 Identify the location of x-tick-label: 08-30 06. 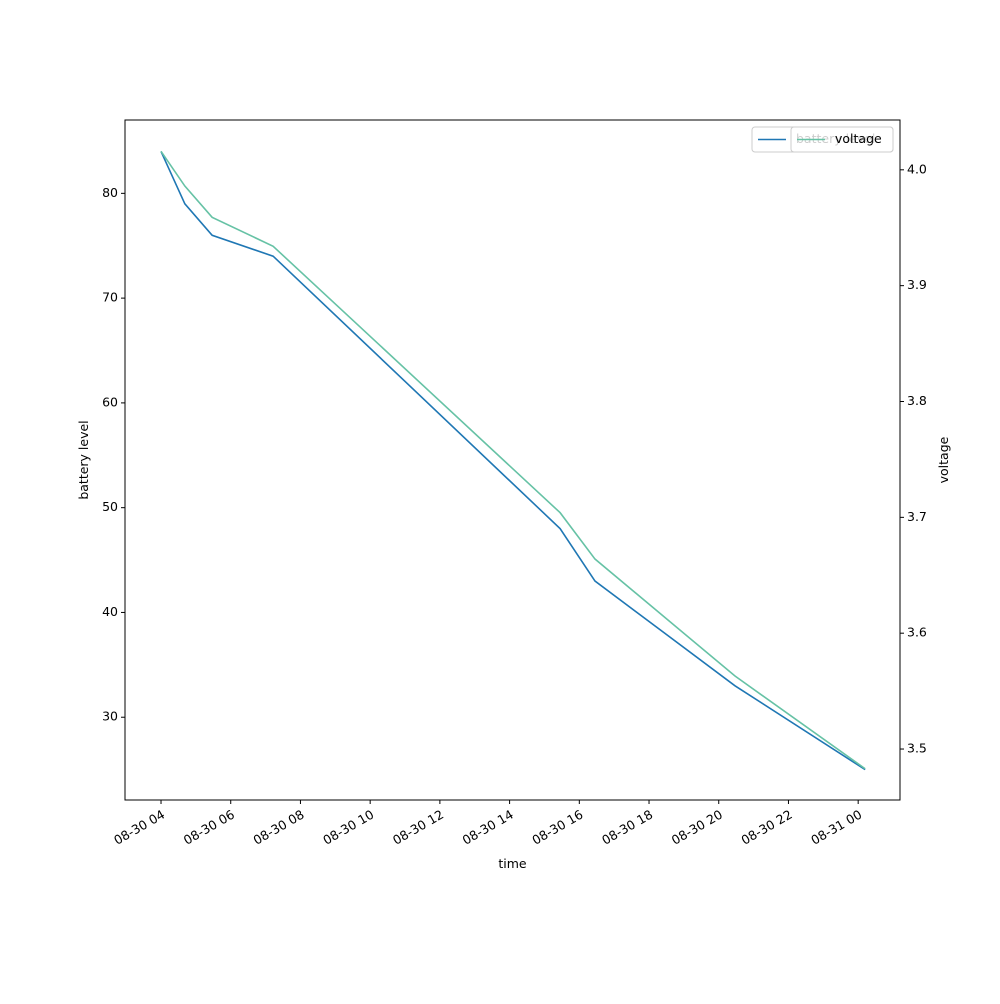
(209, 827).